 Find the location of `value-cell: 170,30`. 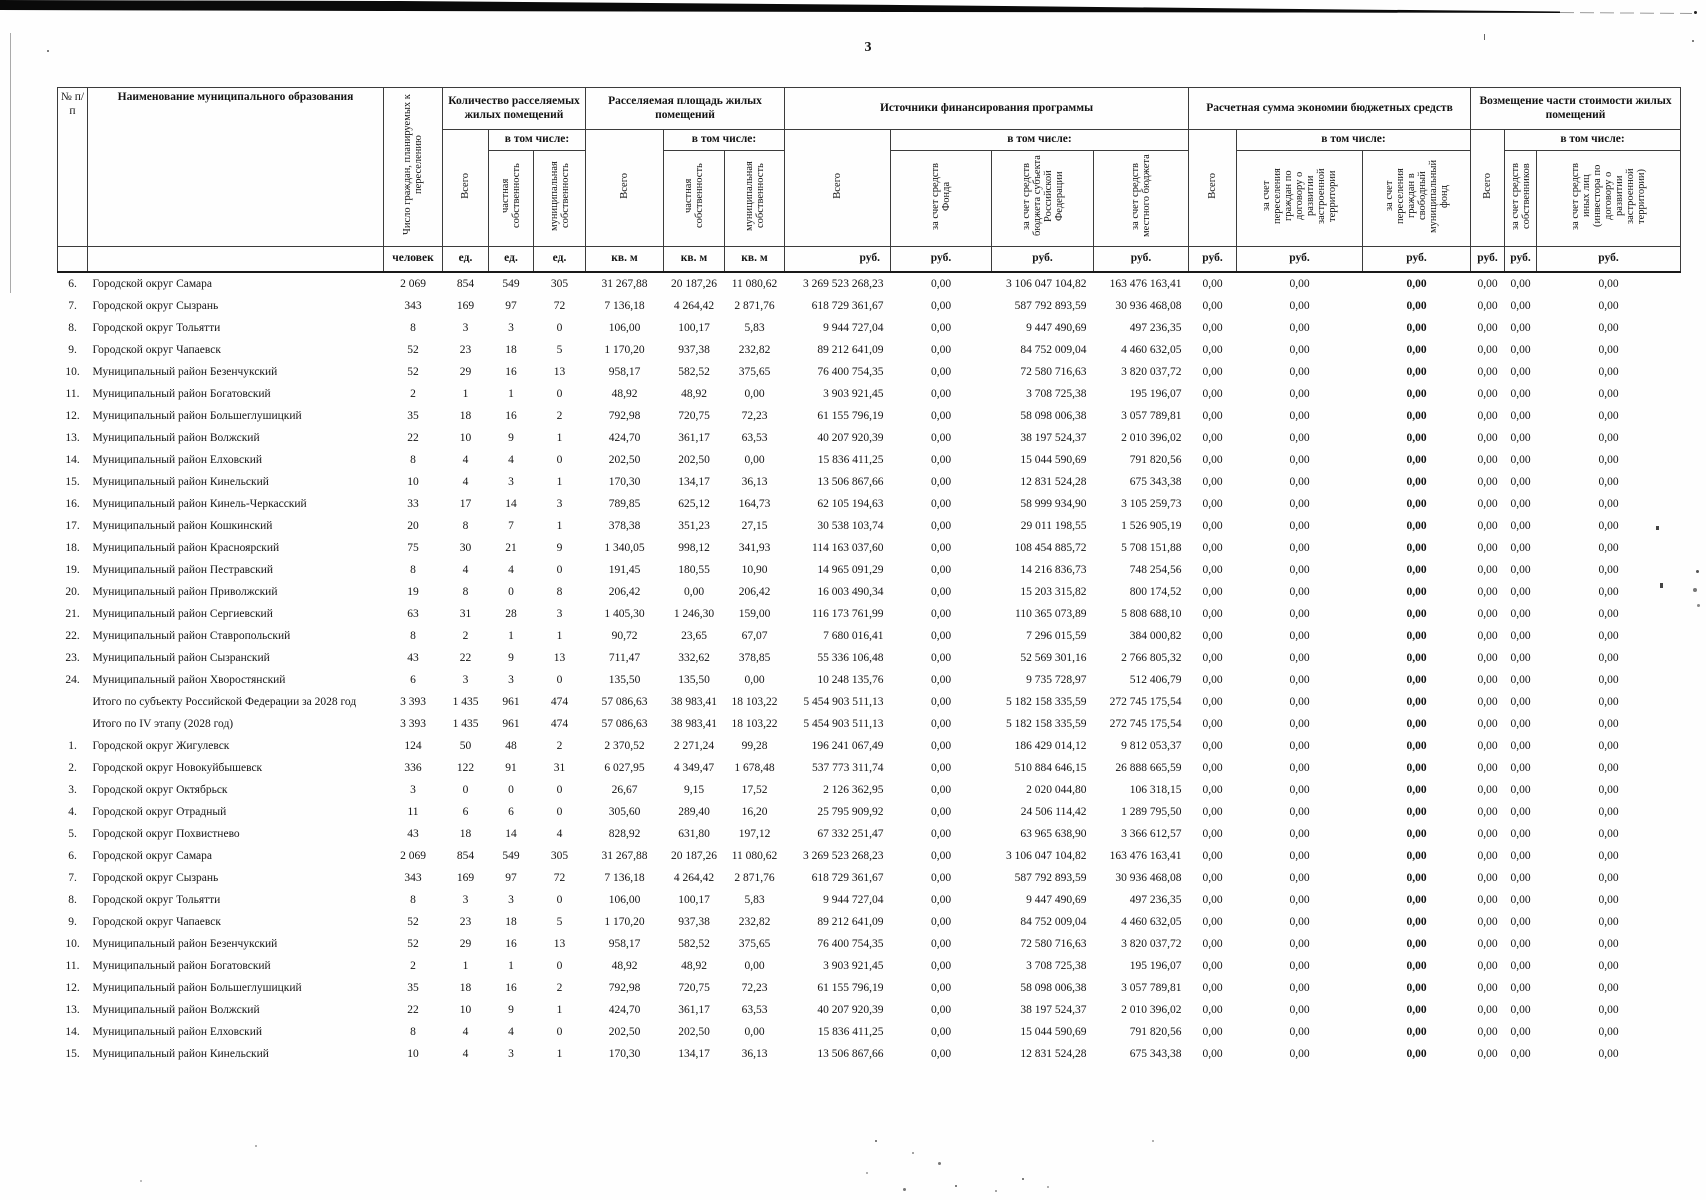

value-cell: 170,30 is located at coordinates (624, 1054).